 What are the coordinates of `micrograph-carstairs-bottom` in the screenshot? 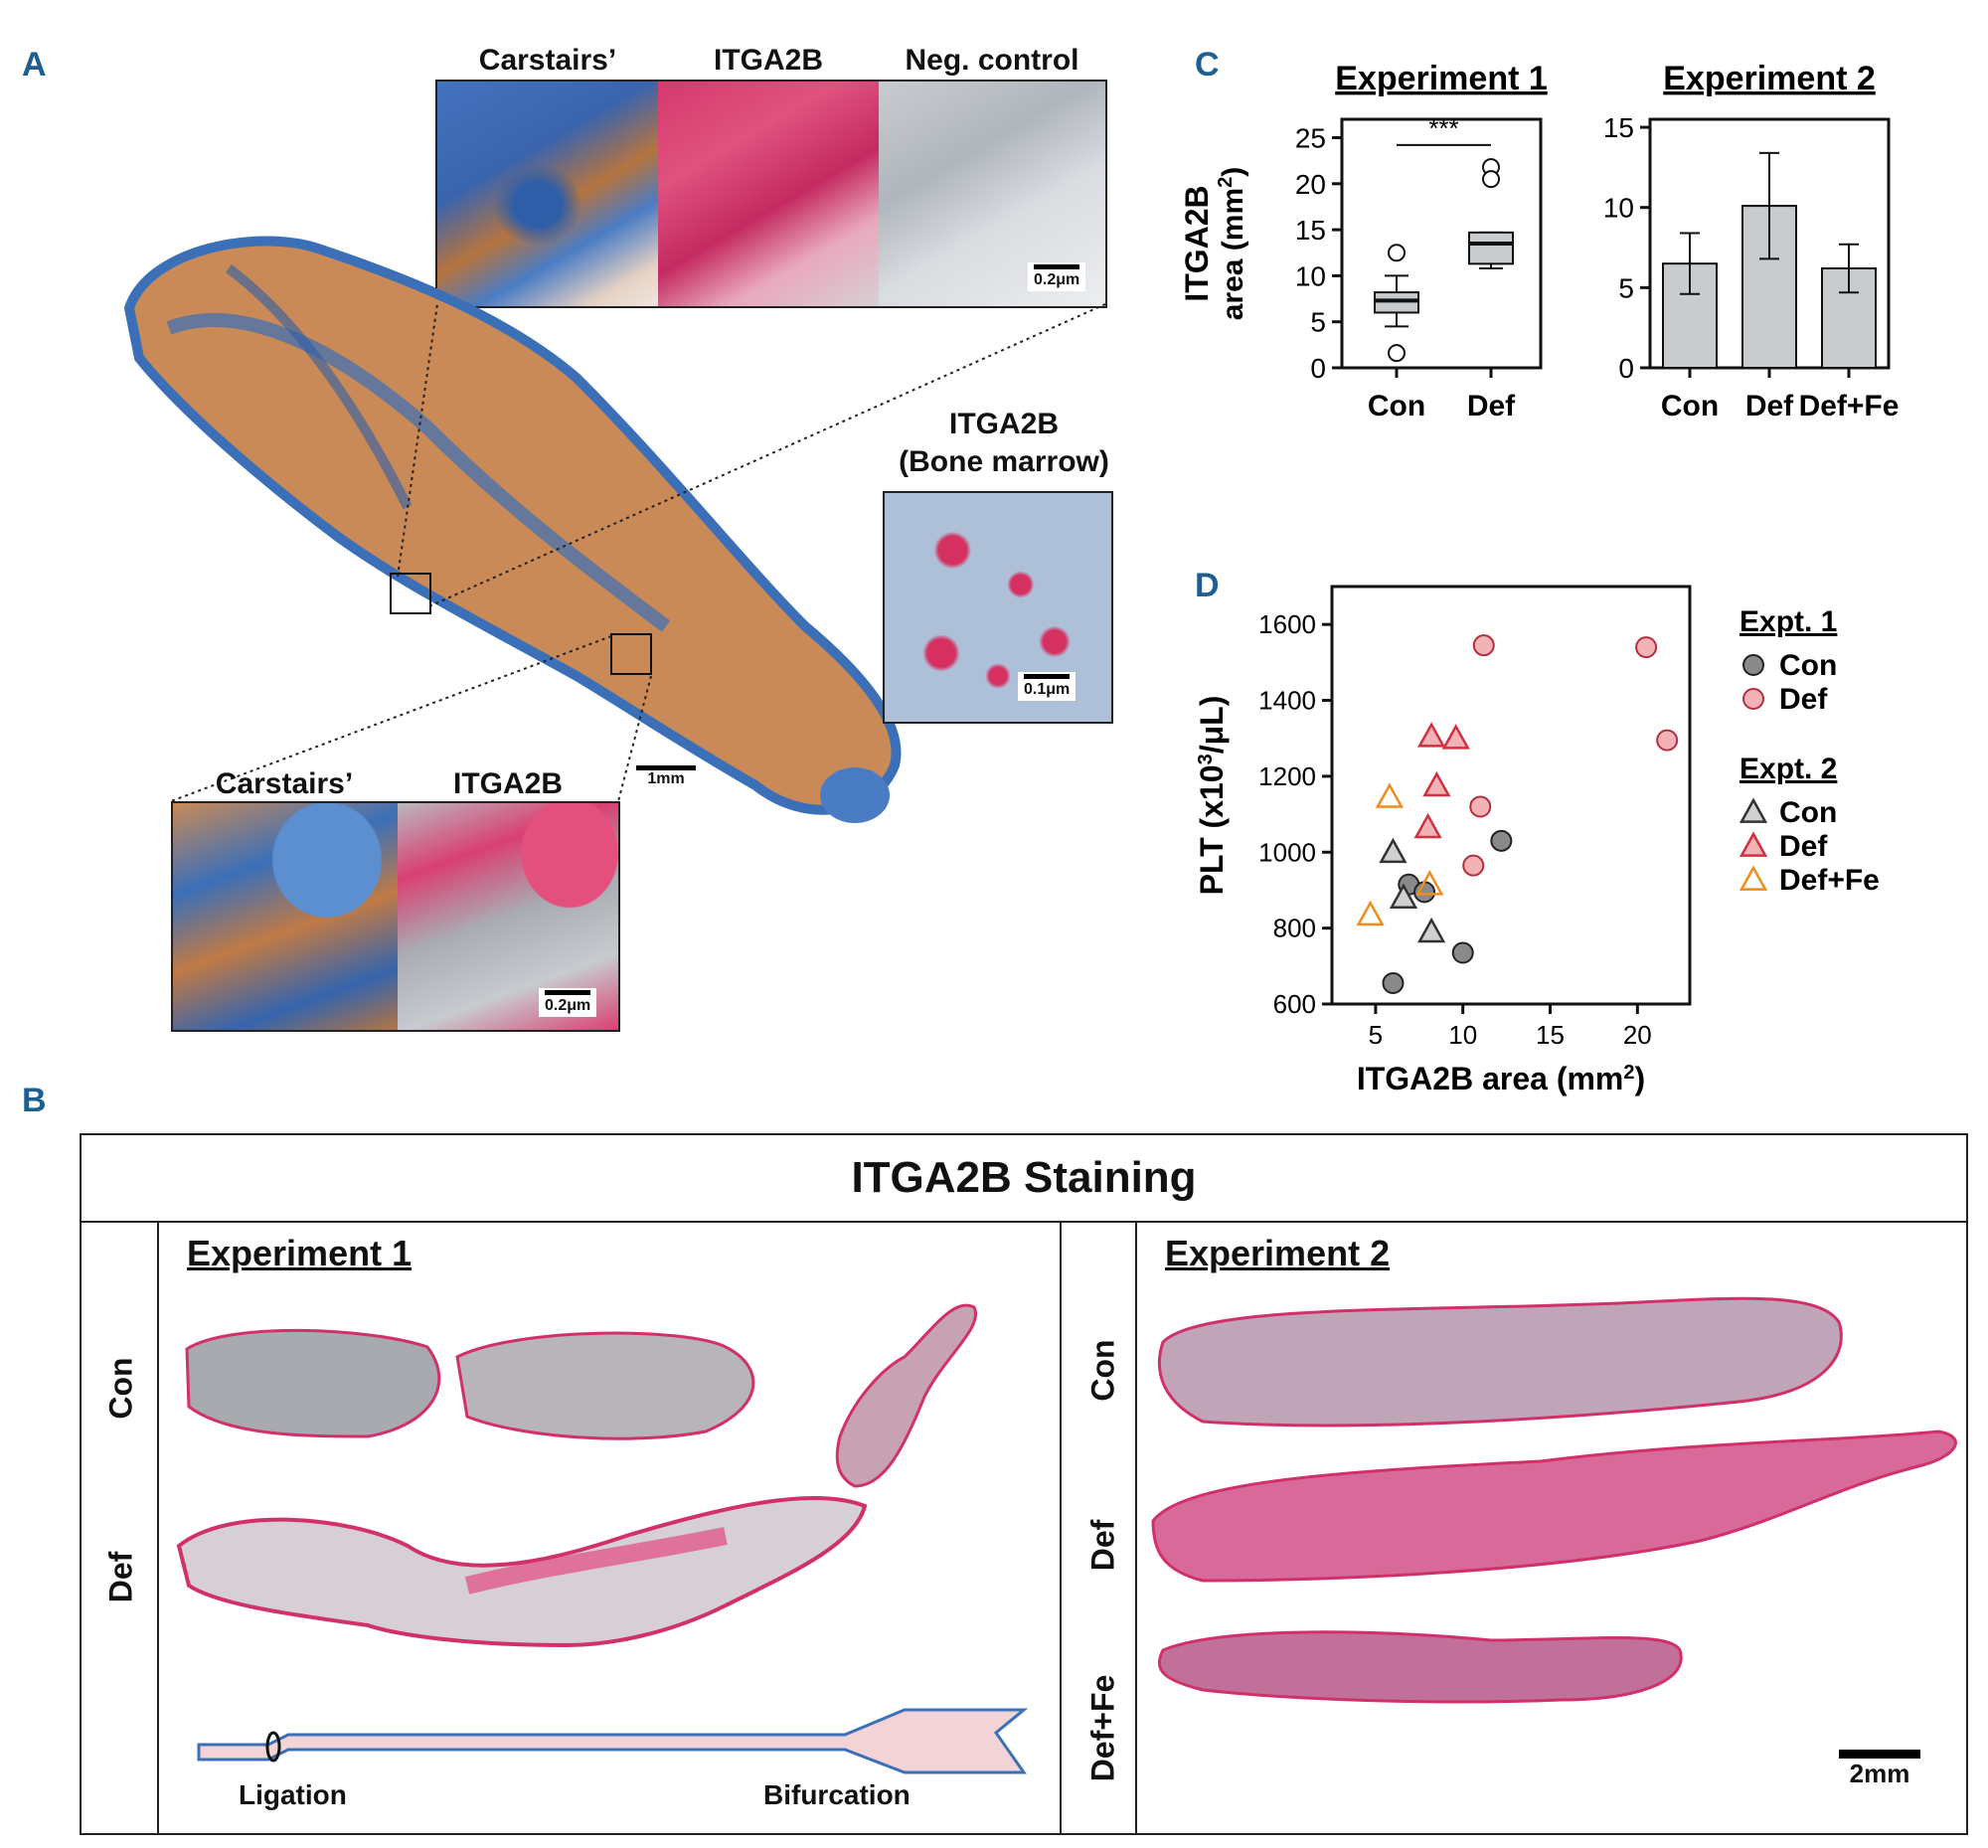 It's located at (286, 916).